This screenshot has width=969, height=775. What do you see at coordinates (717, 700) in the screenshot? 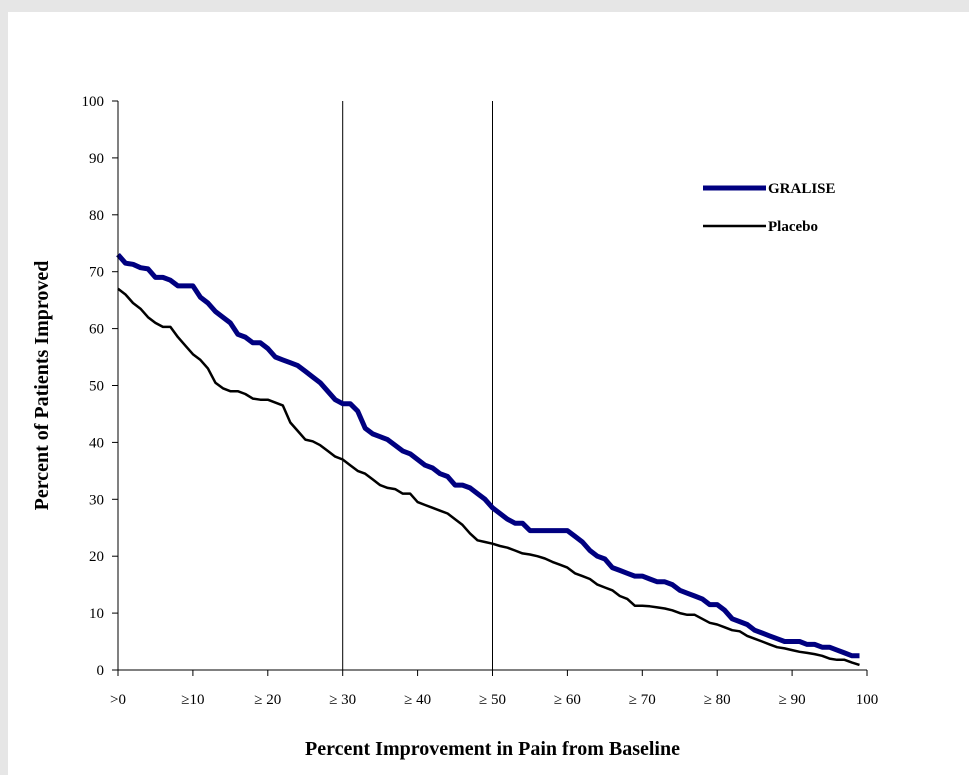
I see `x-tick-label: ≥ 80` at bounding box center [717, 700].